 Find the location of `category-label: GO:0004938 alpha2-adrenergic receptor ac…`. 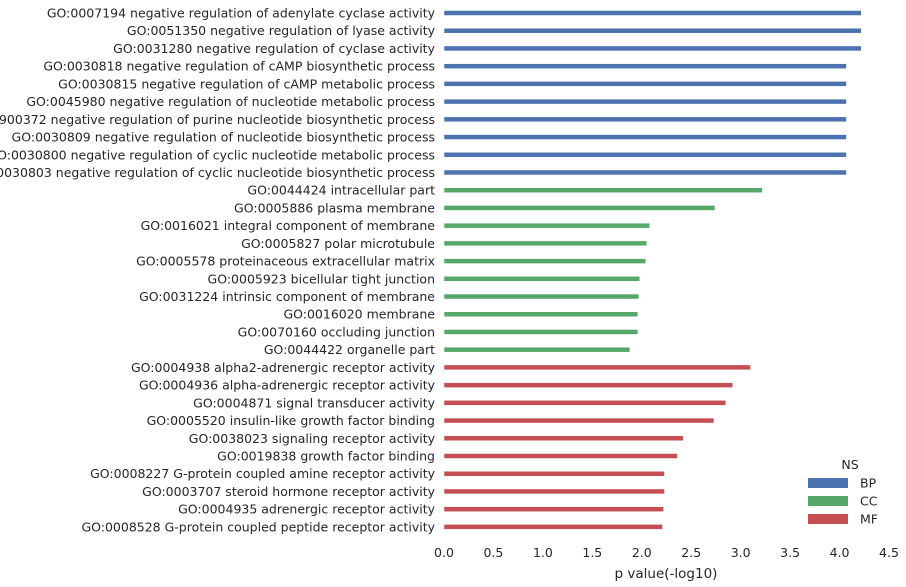

category-label: GO:0004938 alpha2-adrenergic receptor ac… is located at coordinates (283, 367).